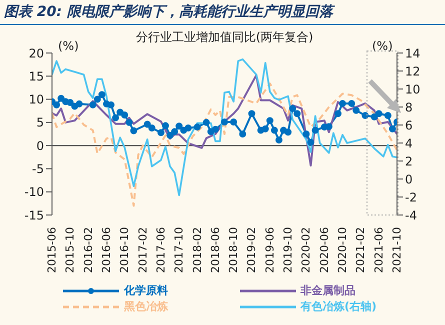  Describe the element at coordinates (52, 250) in the screenshot. I see `x-tick-label: 2015-06` at that location.